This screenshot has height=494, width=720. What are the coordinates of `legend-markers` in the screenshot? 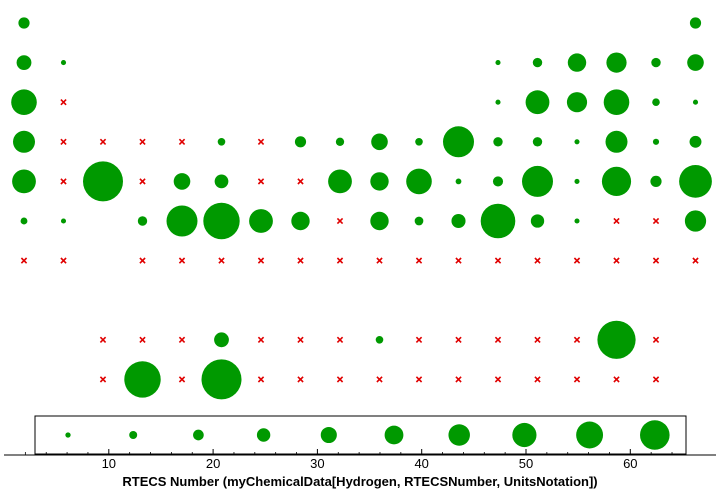 It's located at (367, 435).